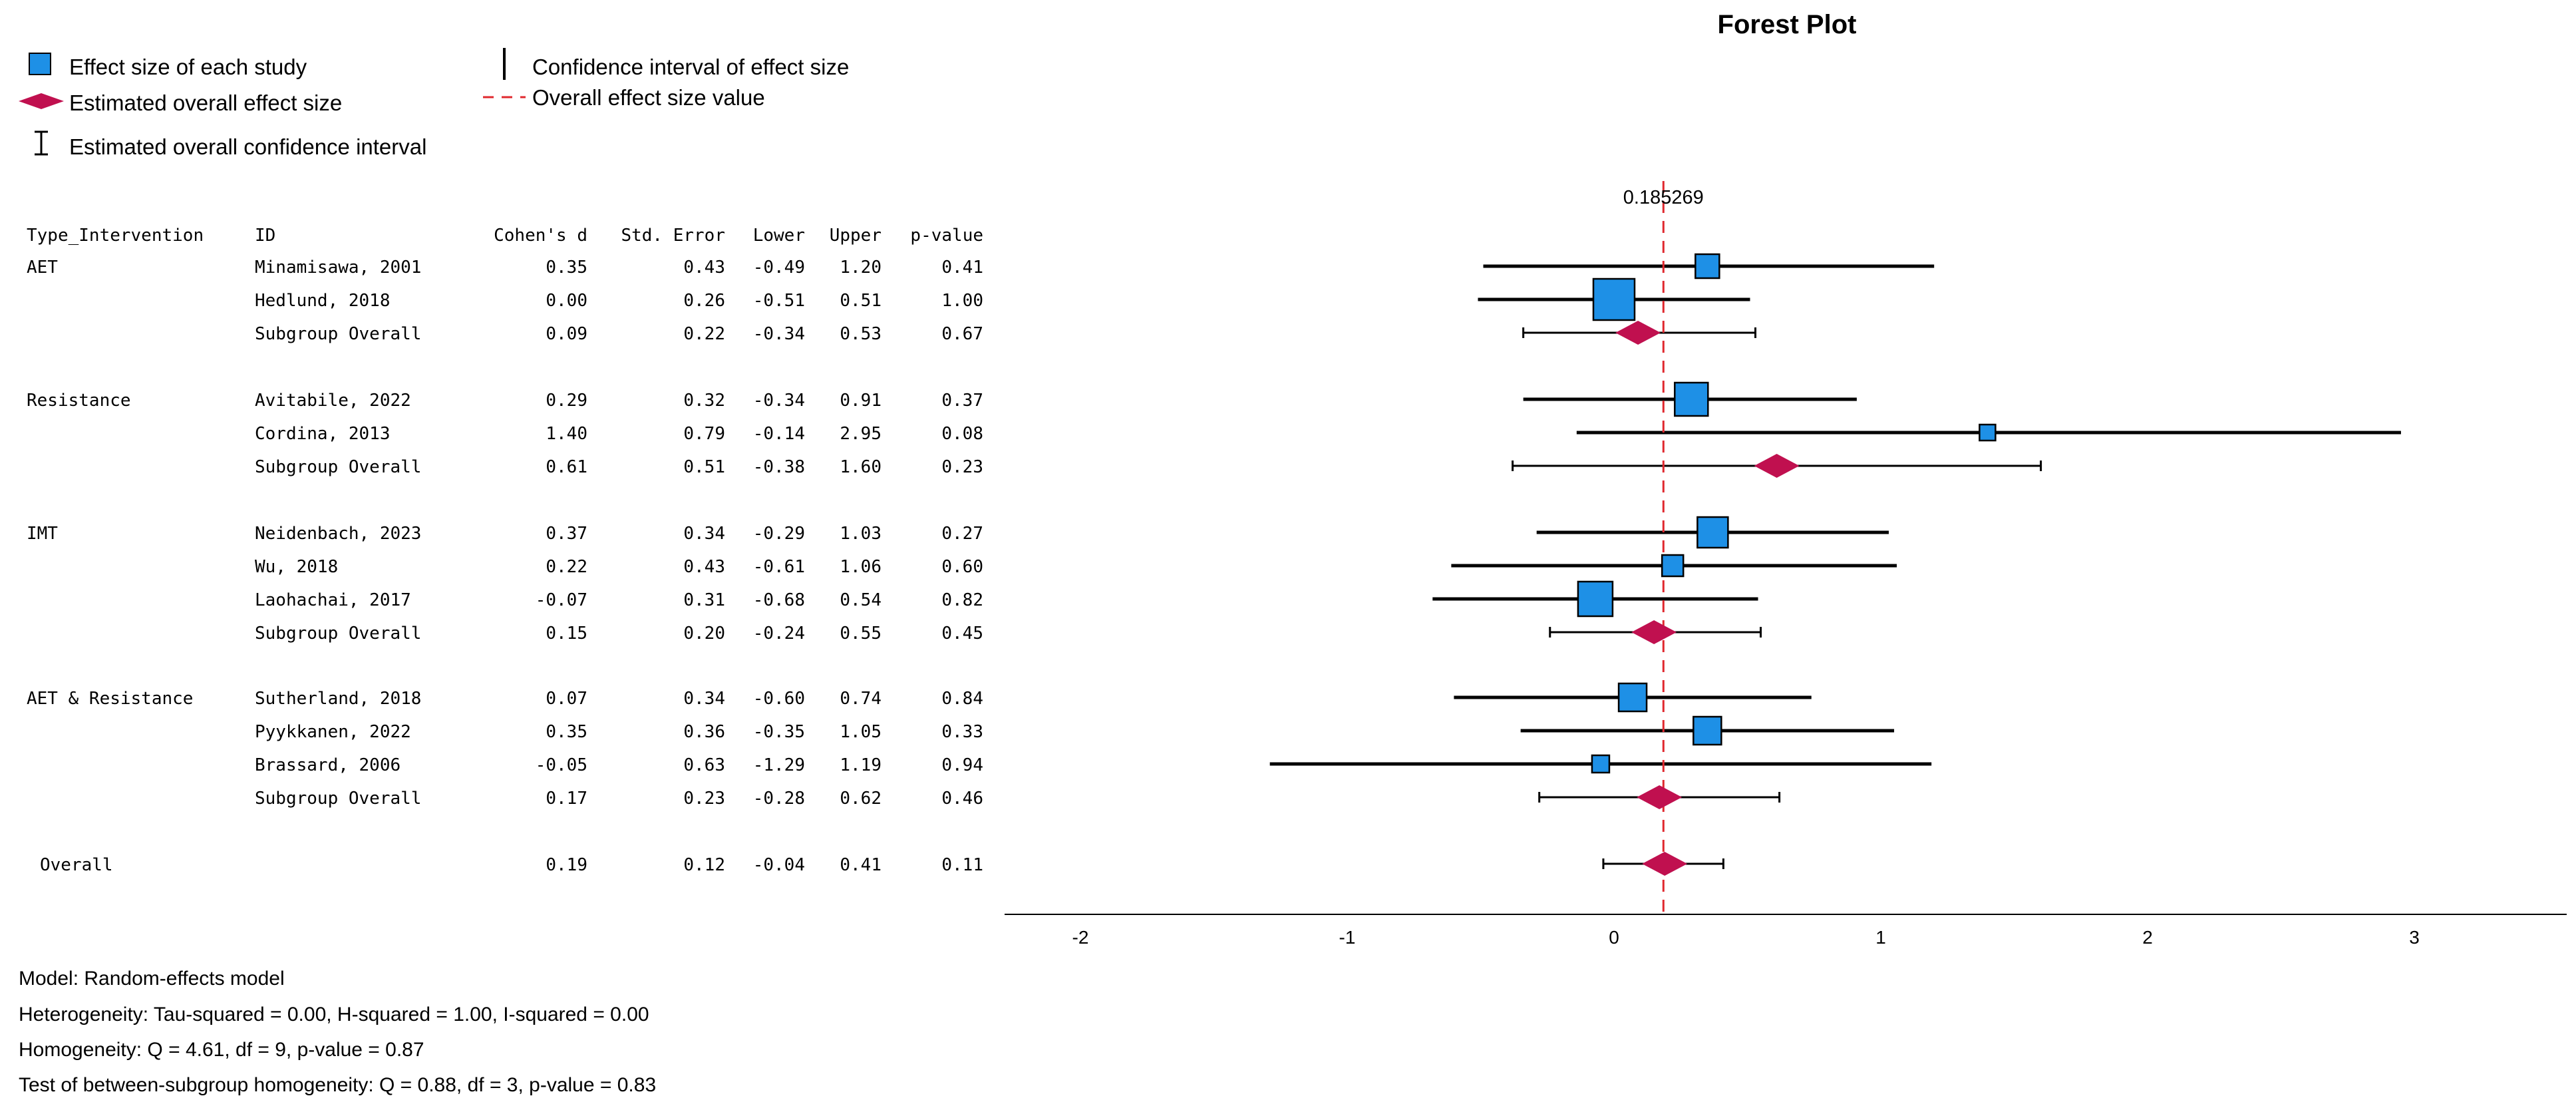 Image resolution: width=2576 pixels, height=1110 pixels. I want to click on cell-std-error: 0.20, so click(704, 634).